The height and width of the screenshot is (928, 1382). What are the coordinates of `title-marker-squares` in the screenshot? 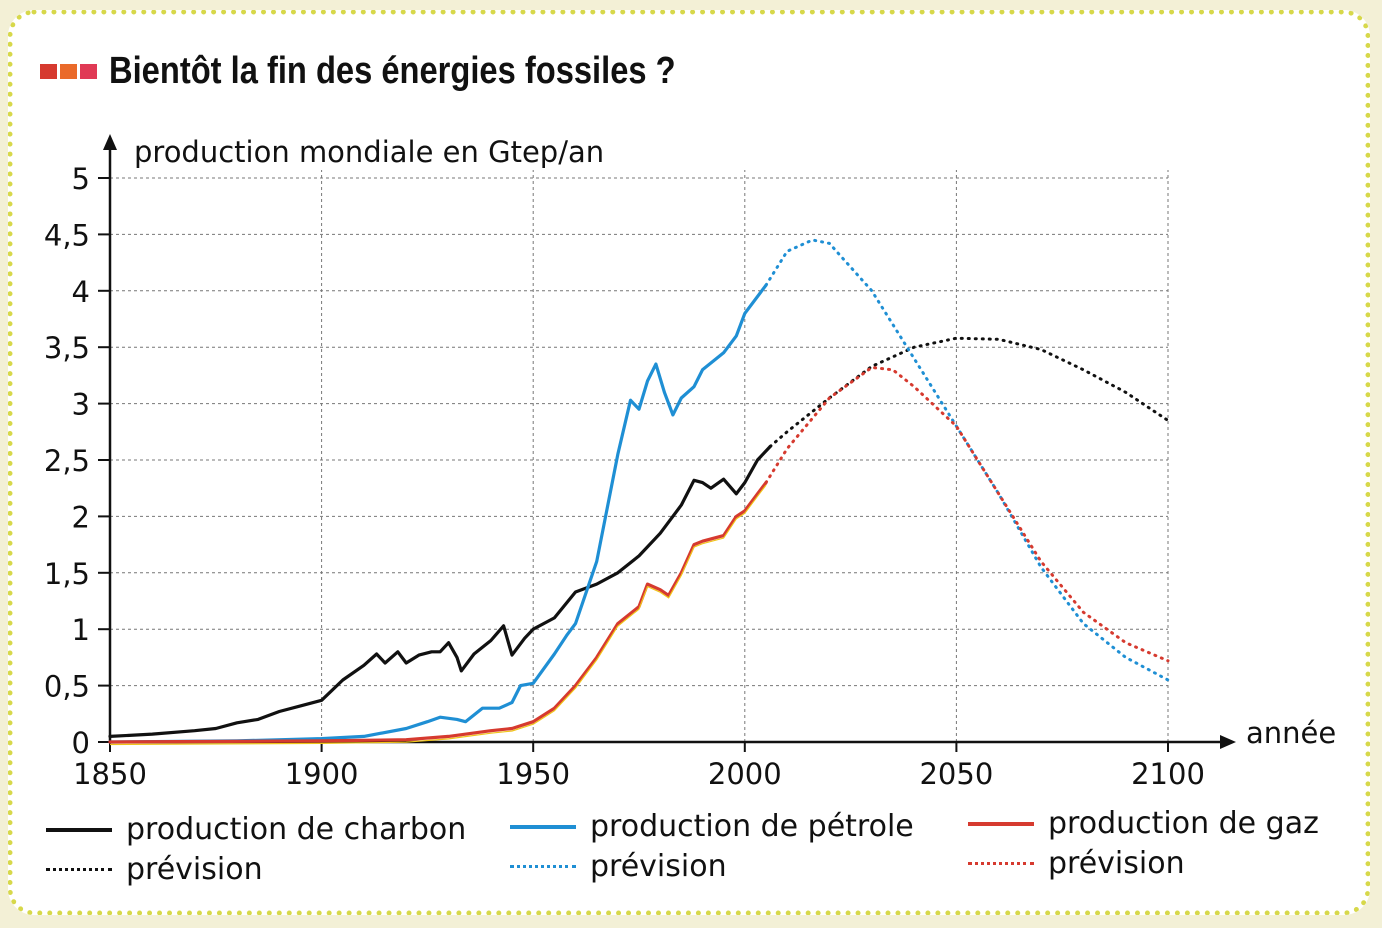 It's located at (68, 71).